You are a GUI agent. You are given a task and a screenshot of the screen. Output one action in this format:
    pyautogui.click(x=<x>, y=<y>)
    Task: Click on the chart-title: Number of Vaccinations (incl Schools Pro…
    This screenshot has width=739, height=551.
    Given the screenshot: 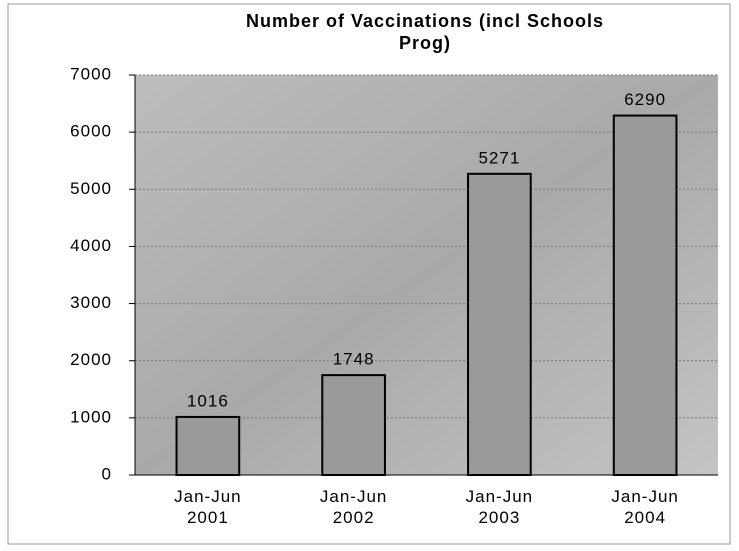 What is the action you would take?
    pyautogui.click(x=425, y=32)
    